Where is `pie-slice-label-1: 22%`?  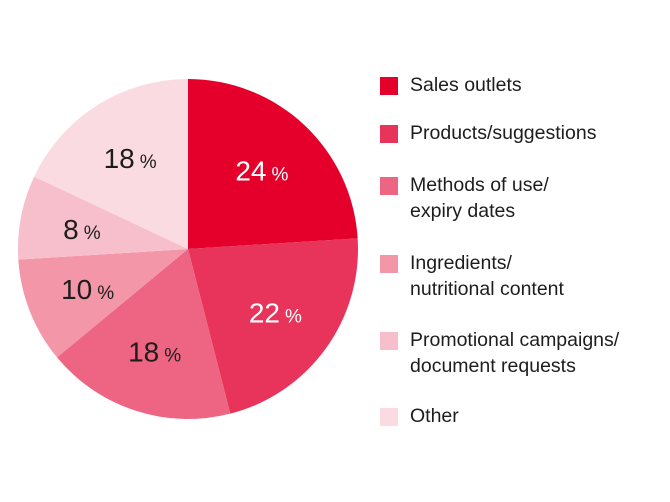 pie-slice-label-1: 22% is located at coordinates (275, 313).